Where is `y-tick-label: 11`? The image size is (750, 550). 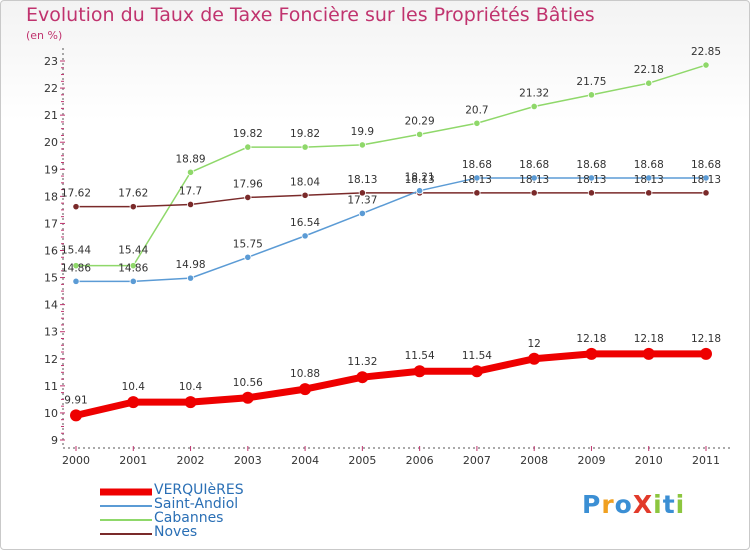 y-tick-label: 11 is located at coordinates (51, 386).